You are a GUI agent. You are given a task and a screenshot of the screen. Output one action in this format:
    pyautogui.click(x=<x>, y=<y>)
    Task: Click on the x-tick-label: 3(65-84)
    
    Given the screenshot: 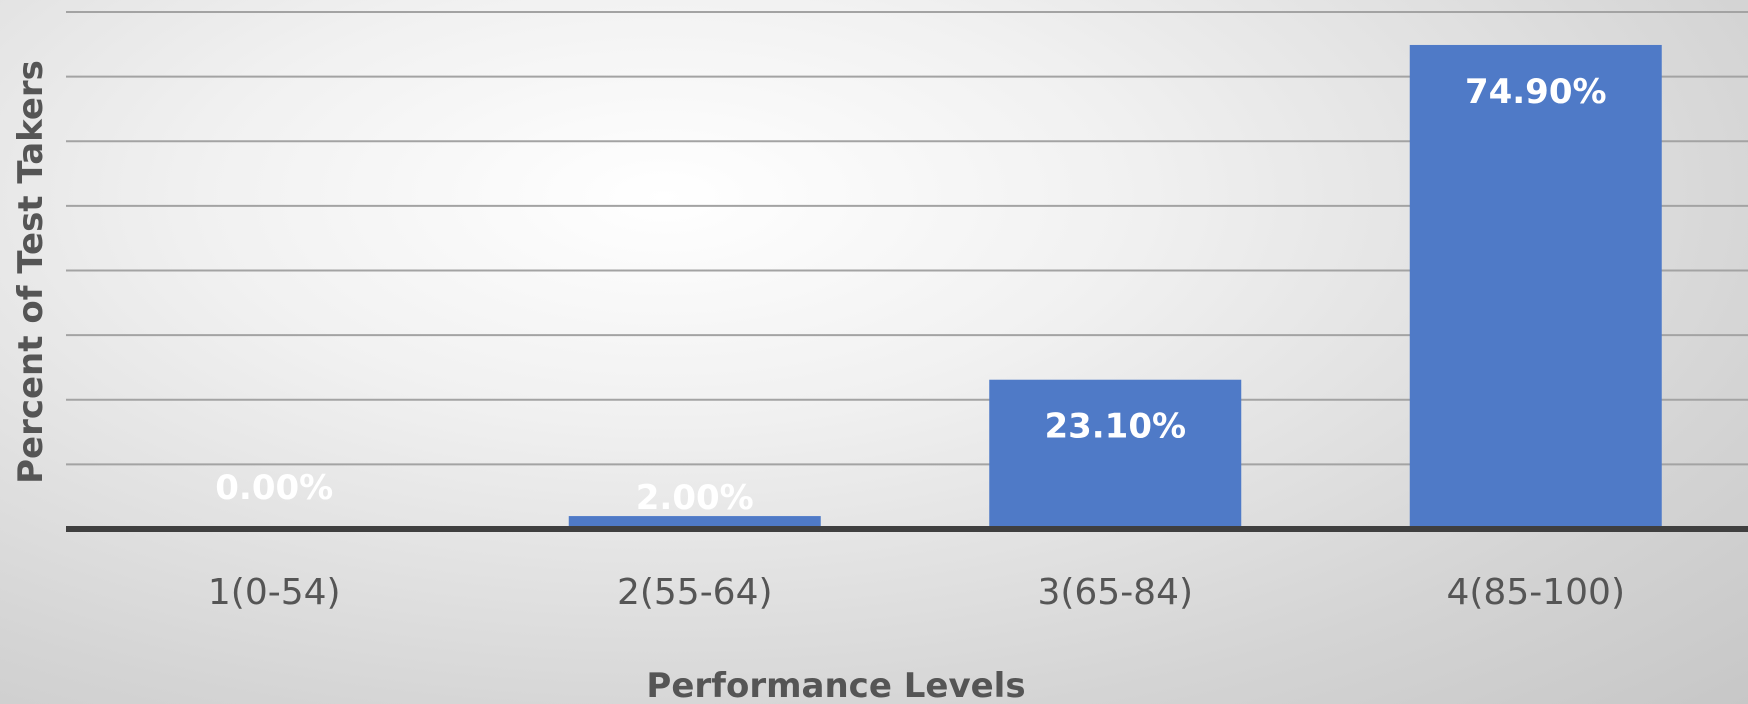 What is the action you would take?
    pyautogui.click(x=1115, y=592)
    